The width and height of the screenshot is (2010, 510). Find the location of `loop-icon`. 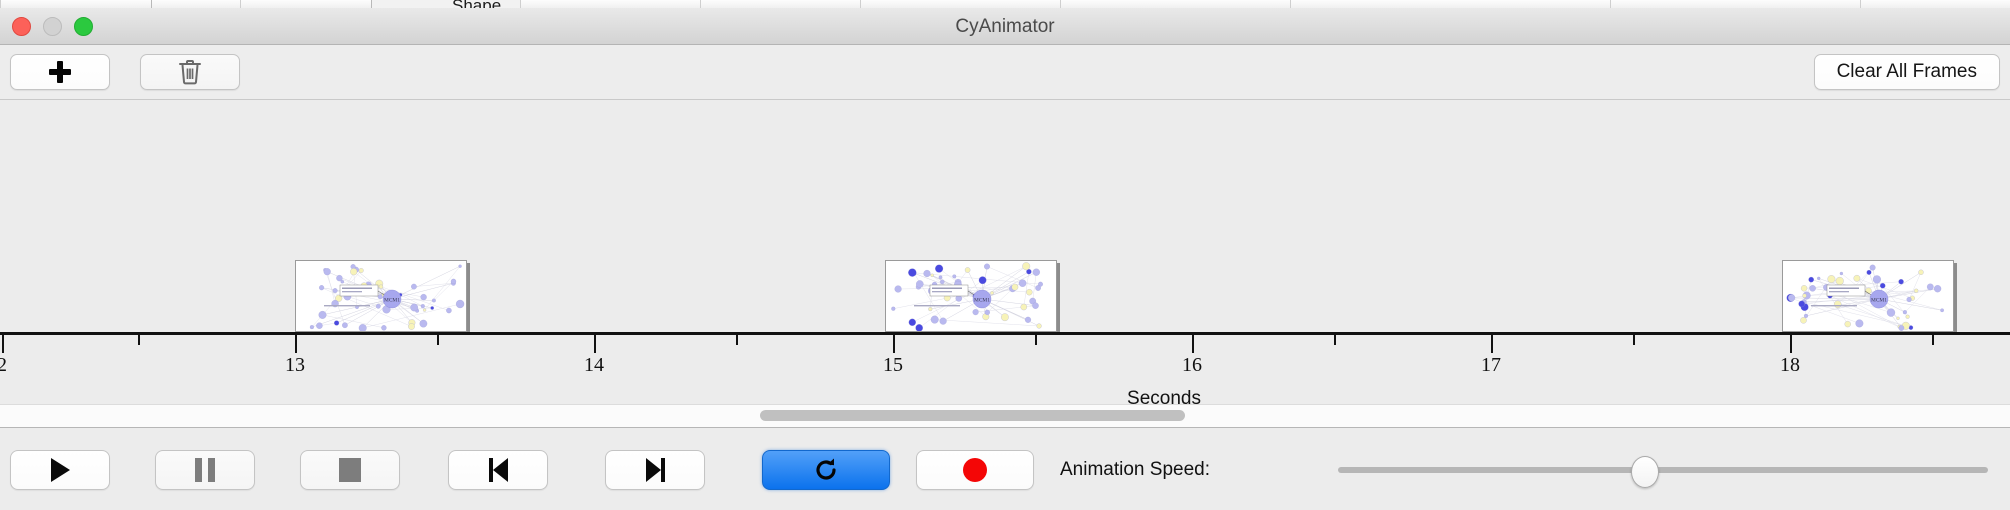

loop-icon is located at coordinates (826, 469).